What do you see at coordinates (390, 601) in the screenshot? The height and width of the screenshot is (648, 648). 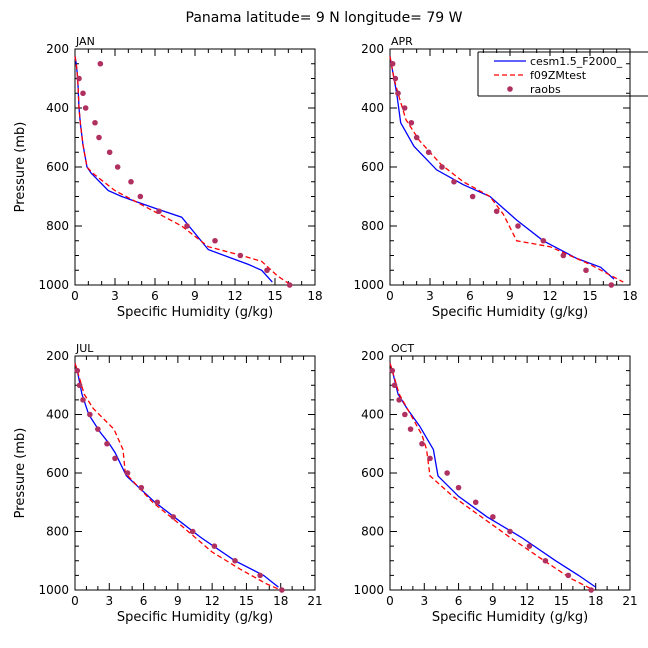 I see `x-tick-label: 0` at bounding box center [390, 601].